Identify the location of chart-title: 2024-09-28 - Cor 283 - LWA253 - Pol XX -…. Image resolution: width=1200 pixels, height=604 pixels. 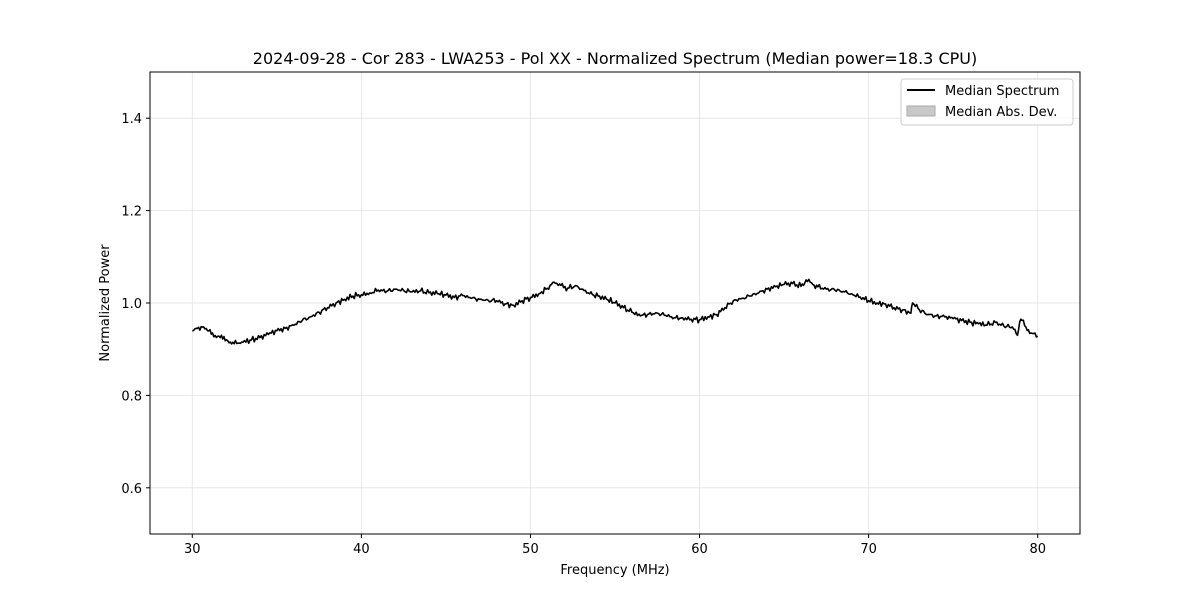
(615, 58).